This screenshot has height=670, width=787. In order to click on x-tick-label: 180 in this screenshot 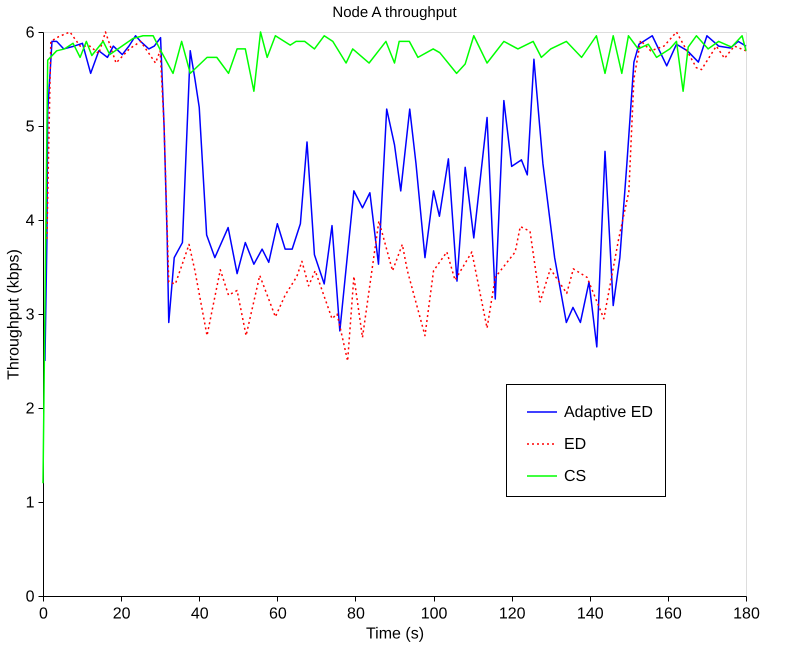, I will do `click(746, 614)`.